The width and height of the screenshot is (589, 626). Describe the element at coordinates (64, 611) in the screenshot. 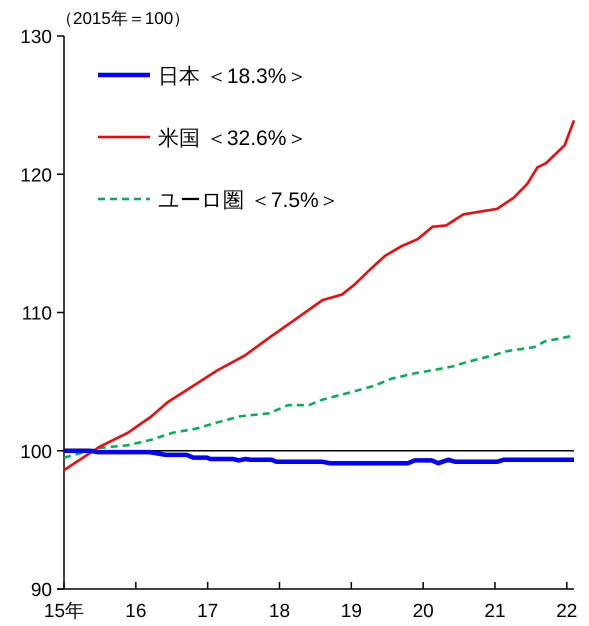

I see `x-tick-label: 15年` at that location.